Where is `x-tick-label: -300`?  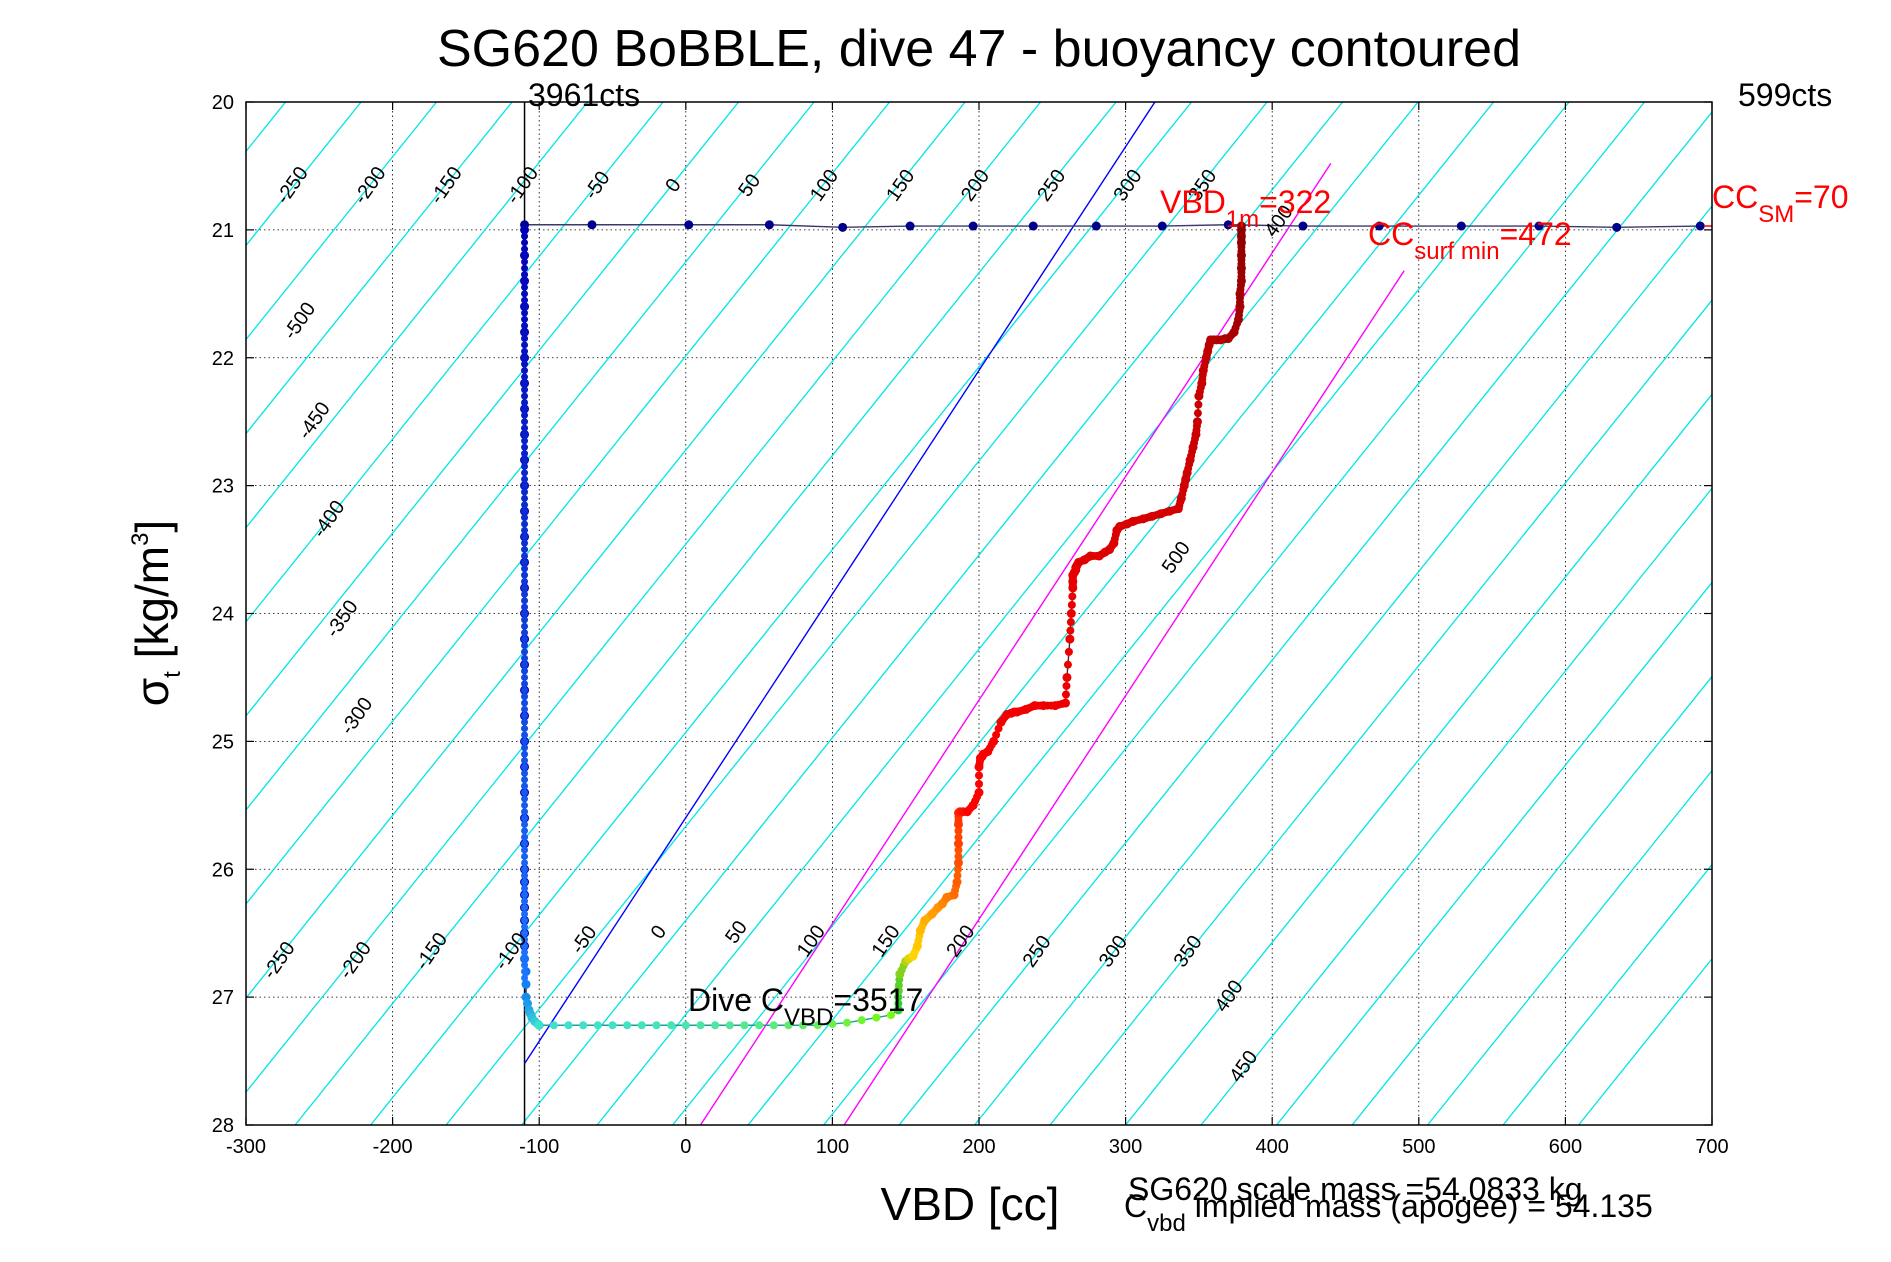 x-tick-label: -300 is located at coordinates (246, 1147).